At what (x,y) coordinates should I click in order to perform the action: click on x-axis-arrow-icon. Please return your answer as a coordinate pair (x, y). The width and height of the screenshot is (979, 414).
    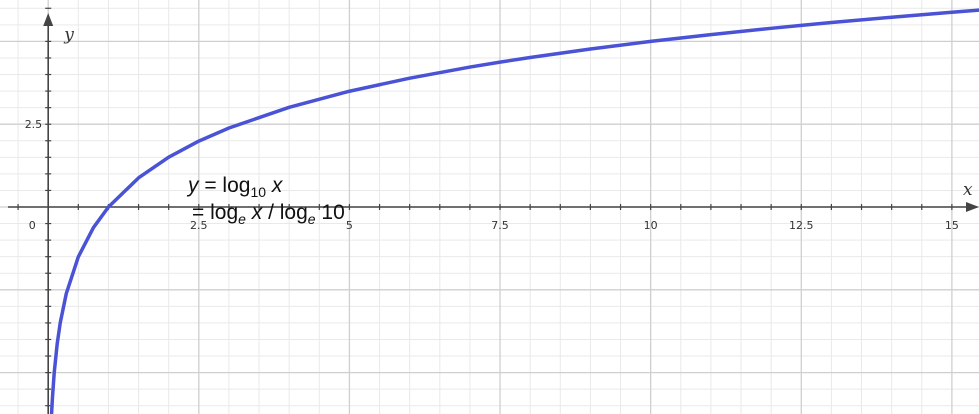
    Looking at the image, I should click on (972, 207).